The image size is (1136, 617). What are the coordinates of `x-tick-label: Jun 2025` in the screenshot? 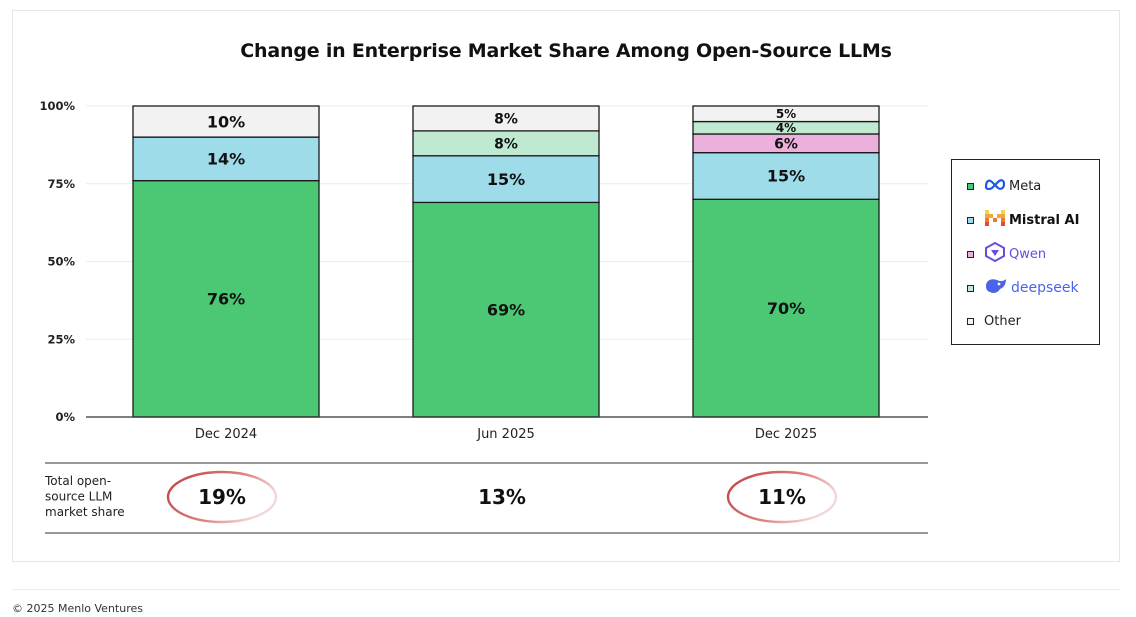 It's located at (505, 434).